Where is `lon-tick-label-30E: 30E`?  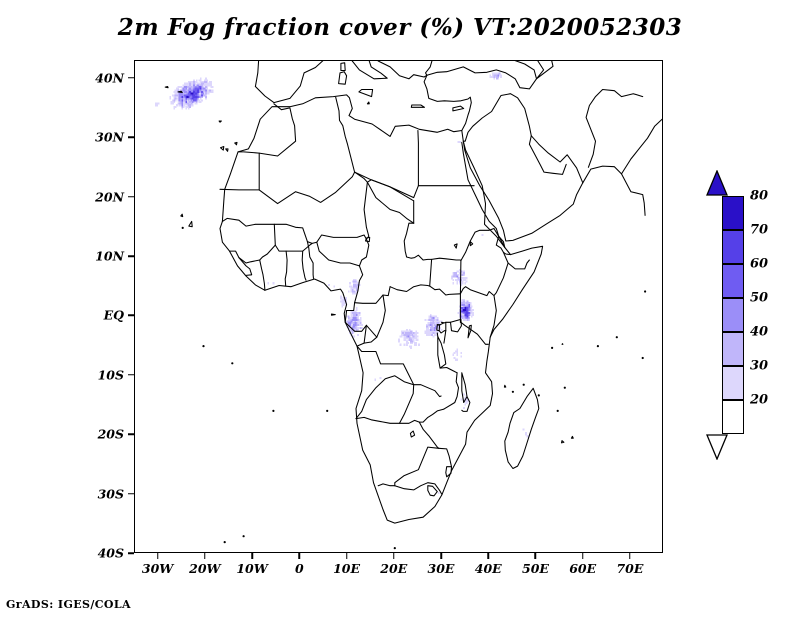
lon-tick-label-30E: 30E is located at coordinates (441, 568).